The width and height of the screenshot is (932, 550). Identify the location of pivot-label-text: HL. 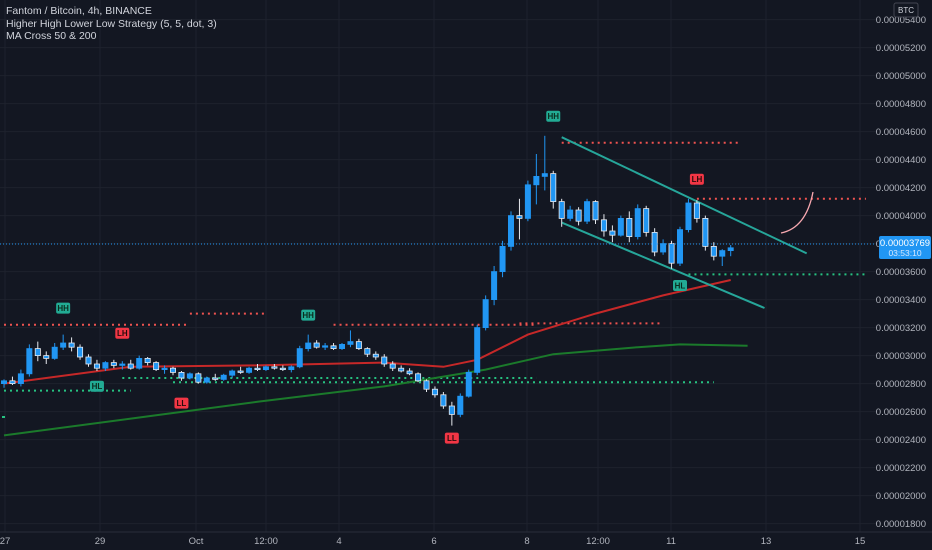
(97, 386).